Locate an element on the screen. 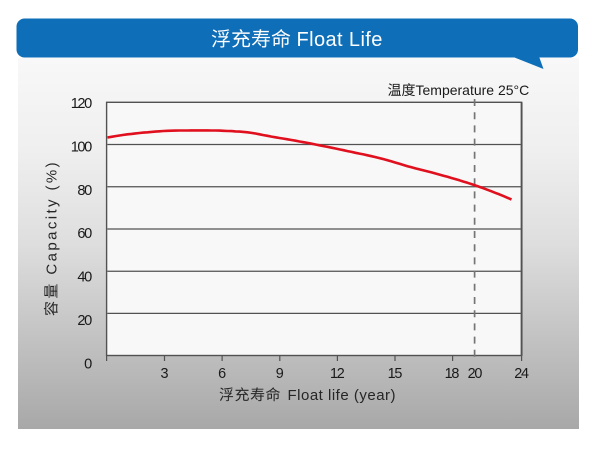 The width and height of the screenshot is (600, 451). svg-text: 6 is located at coordinates (222, 374).